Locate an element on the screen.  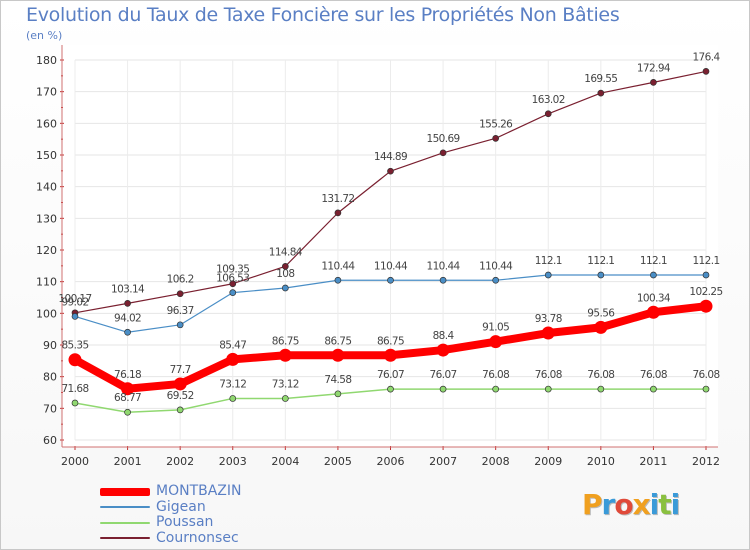
data-label-cournonsec: 114.84 is located at coordinates (286, 252).